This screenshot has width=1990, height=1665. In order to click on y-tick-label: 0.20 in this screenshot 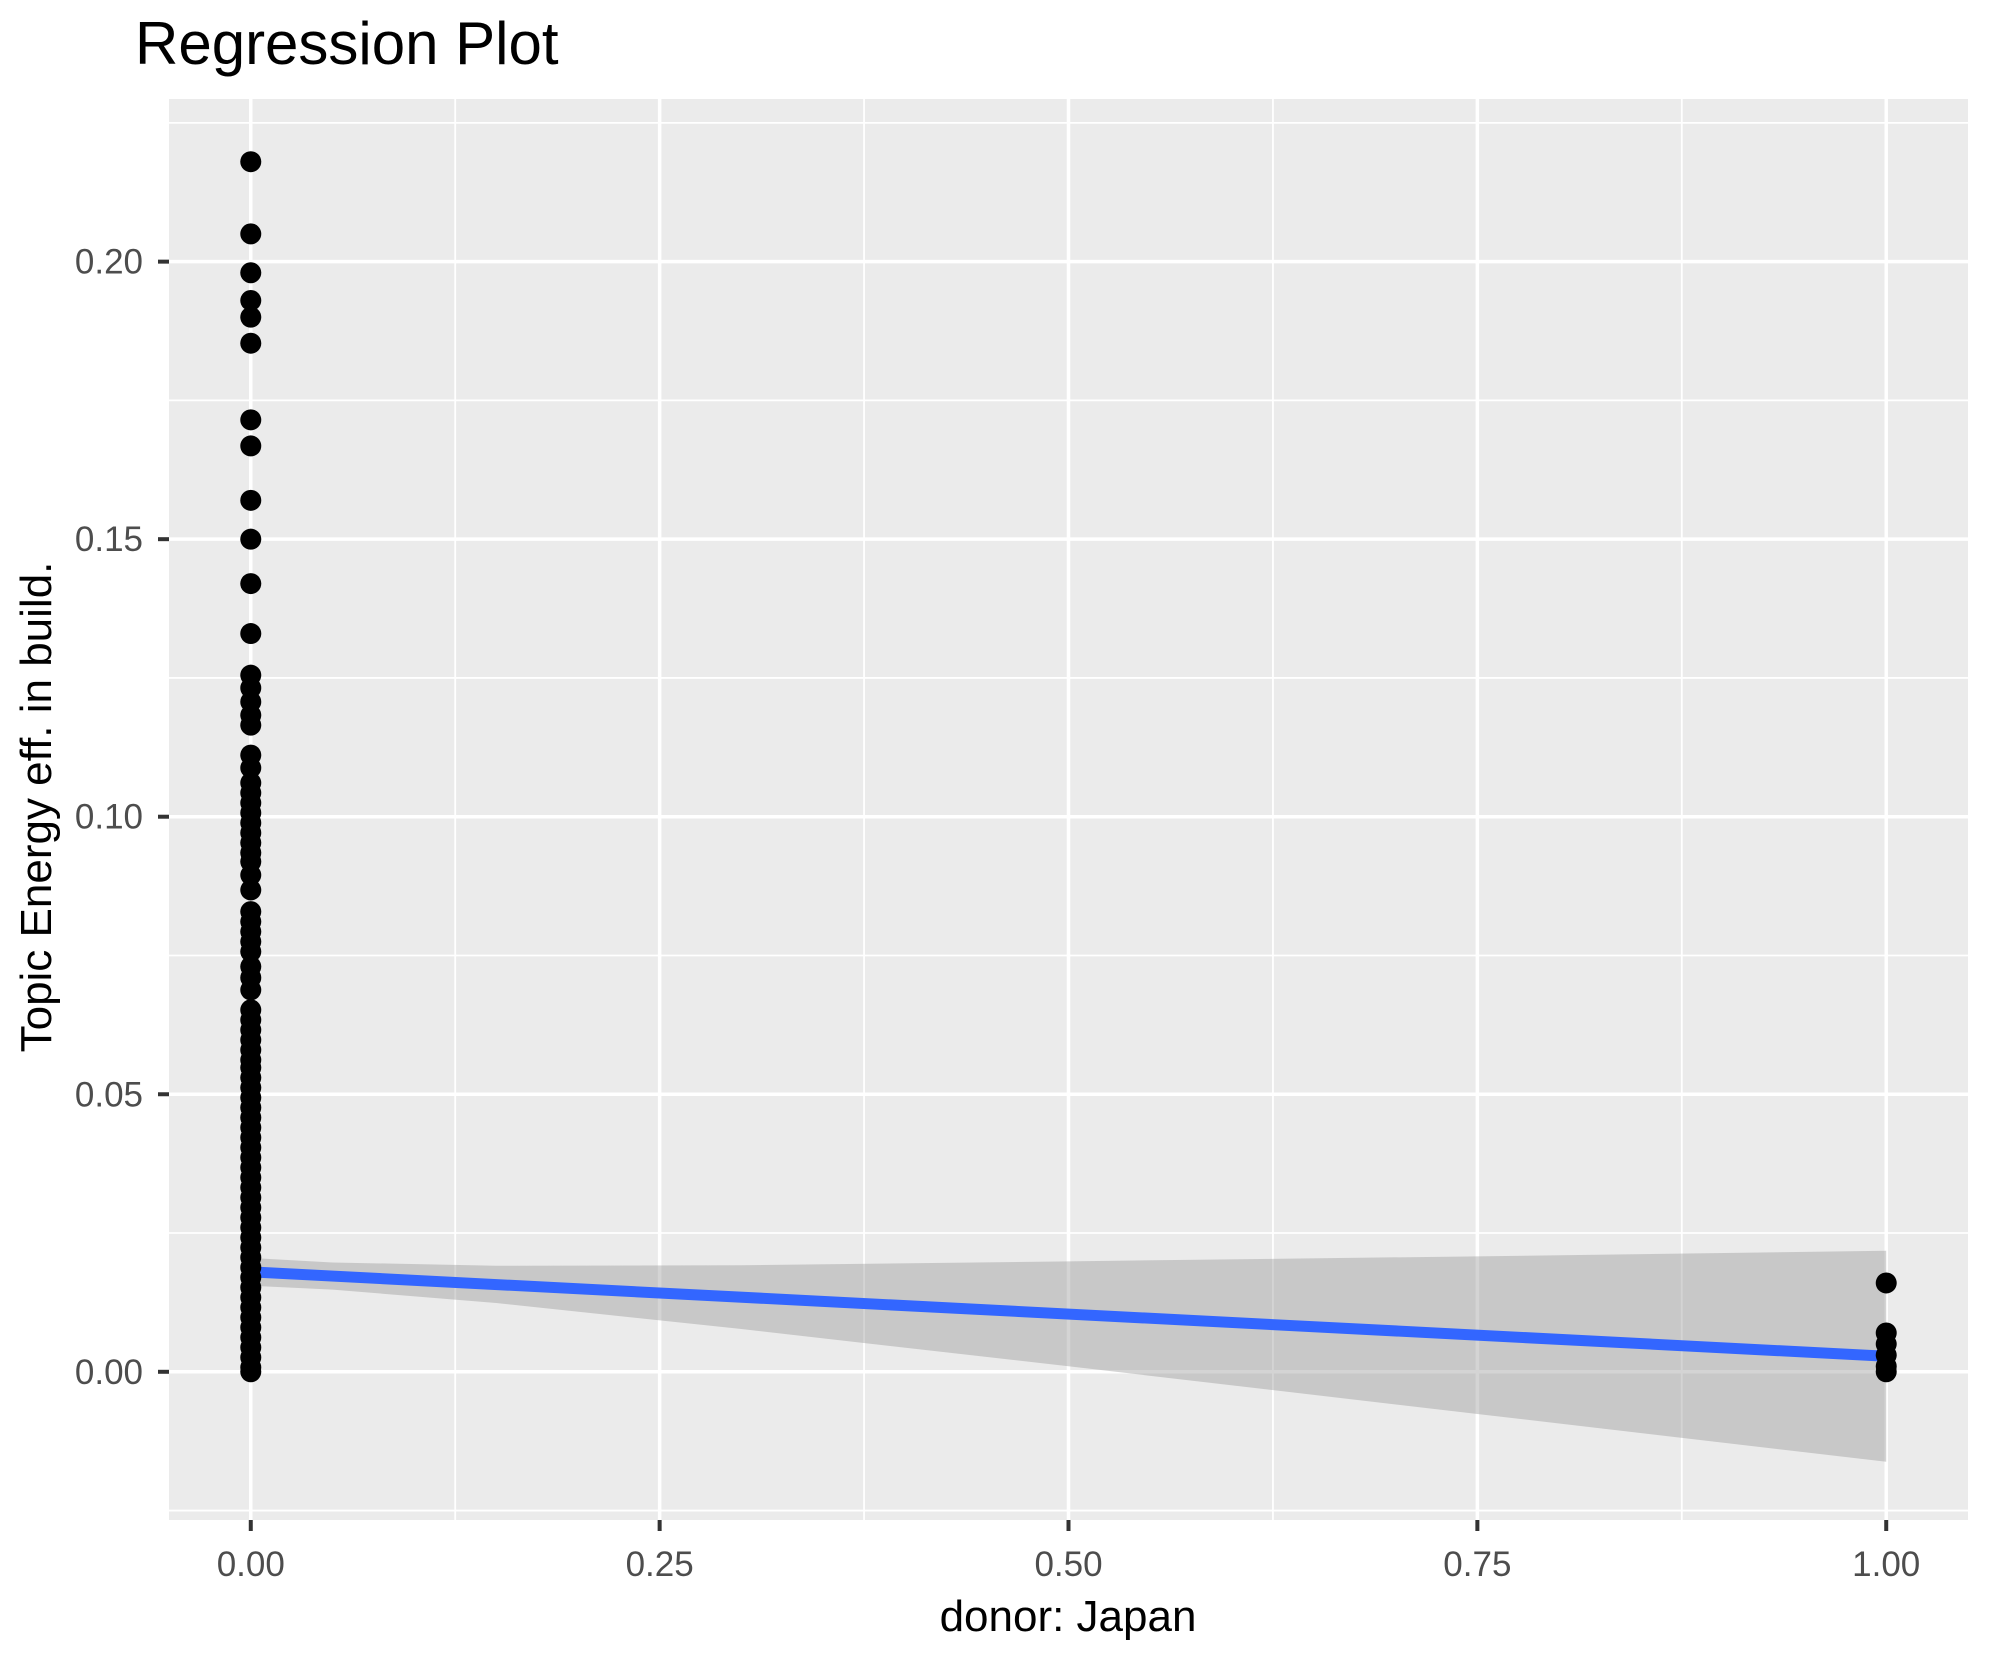, I will do `click(109, 262)`.